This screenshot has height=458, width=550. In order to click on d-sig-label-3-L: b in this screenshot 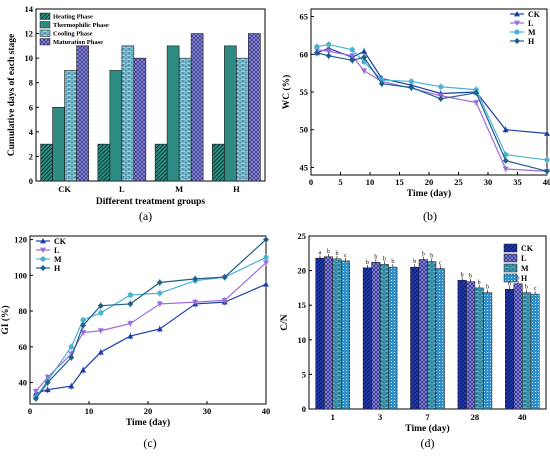, I will do `click(375, 257)`.